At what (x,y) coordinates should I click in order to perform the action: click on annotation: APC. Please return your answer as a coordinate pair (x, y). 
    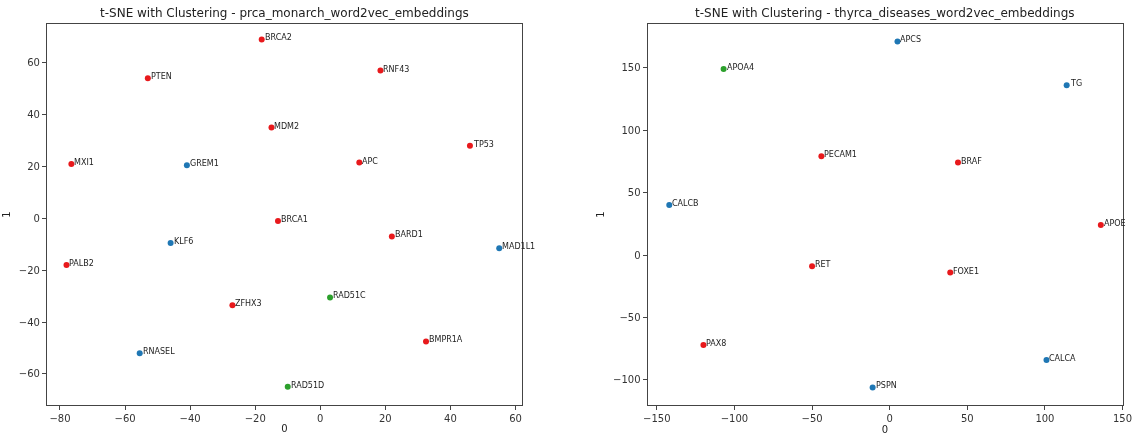
    Looking at the image, I should click on (370, 161).